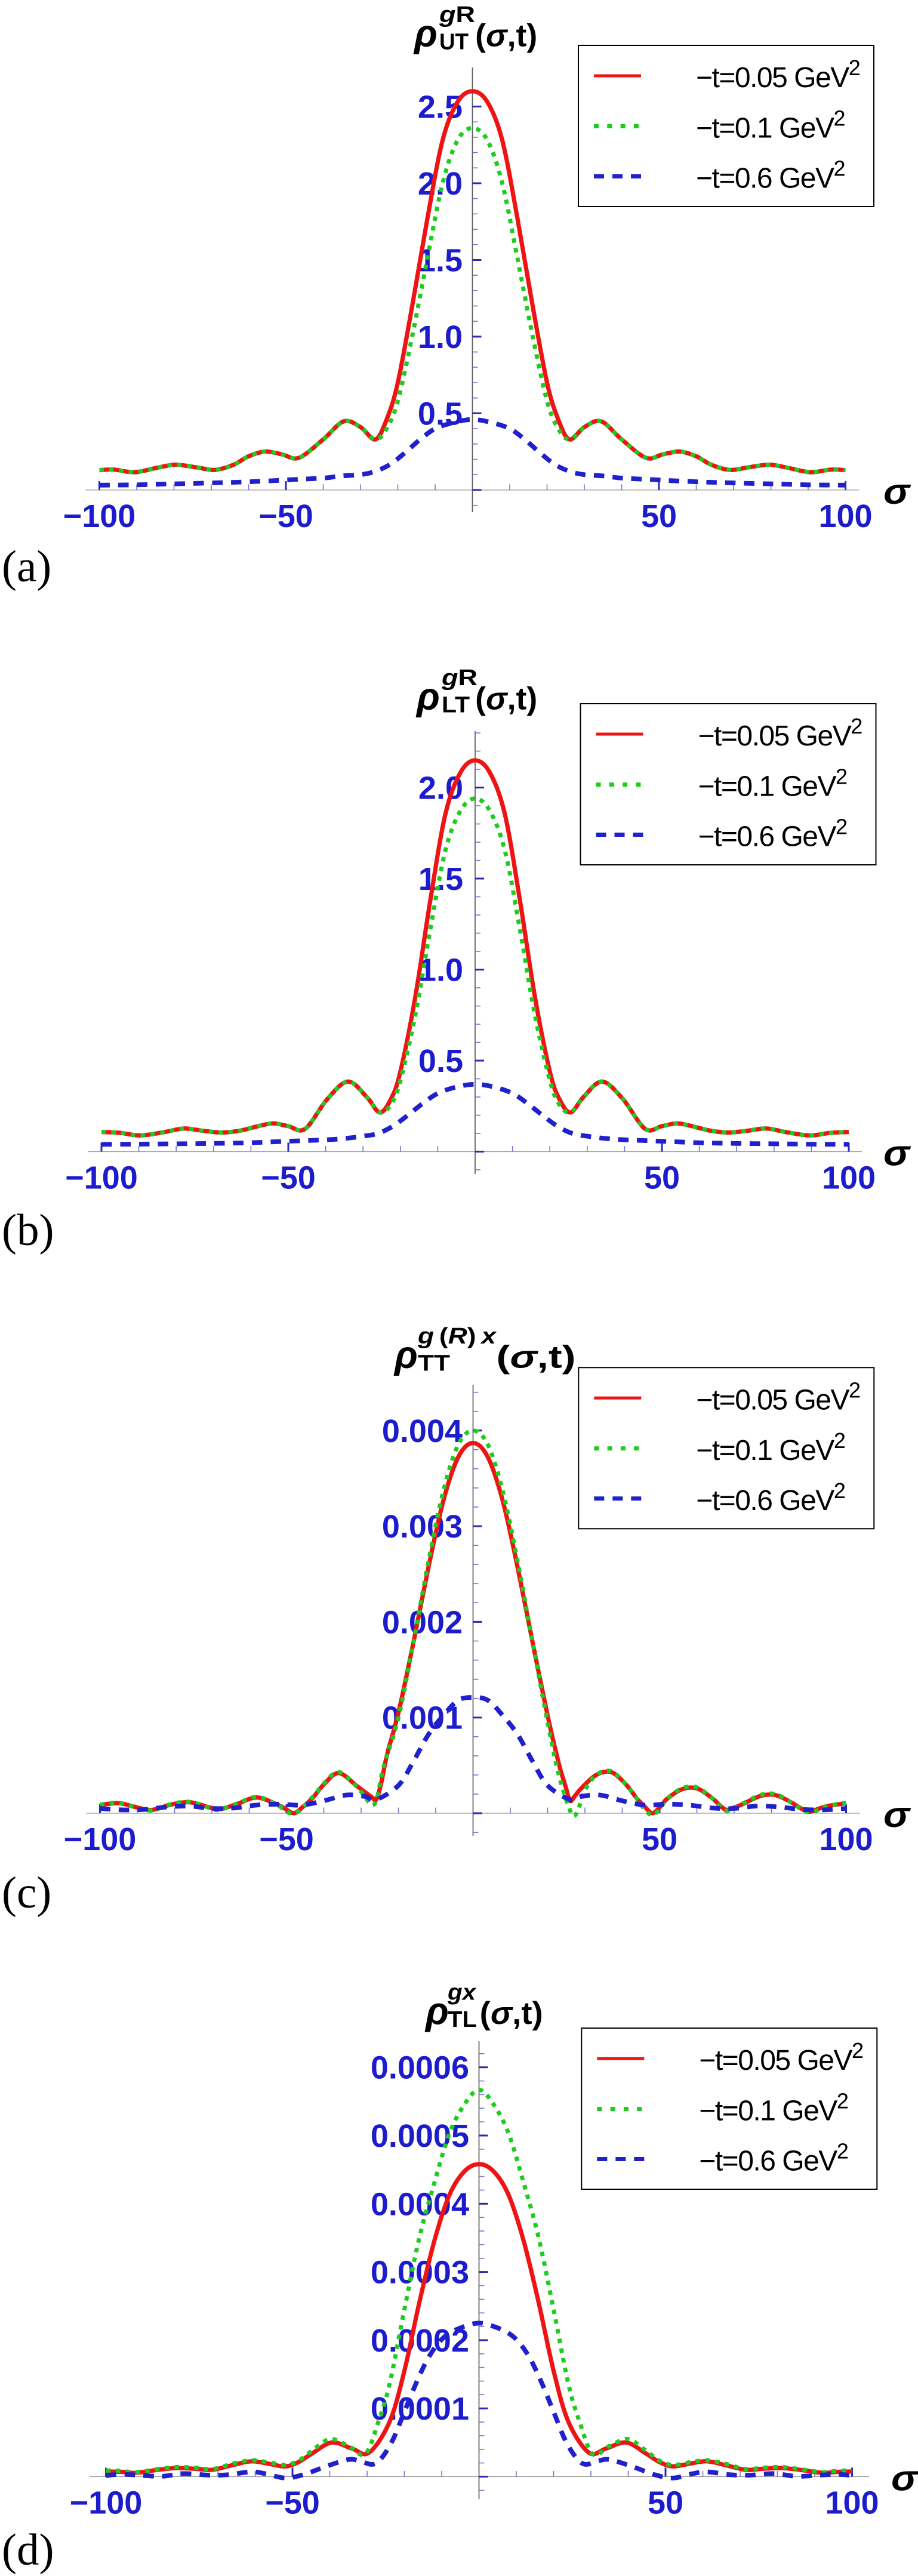  What do you see at coordinates (420, 2204) in the screenshot?
I see `svg-text: 0.0004` at bounding box center [420, 2204].